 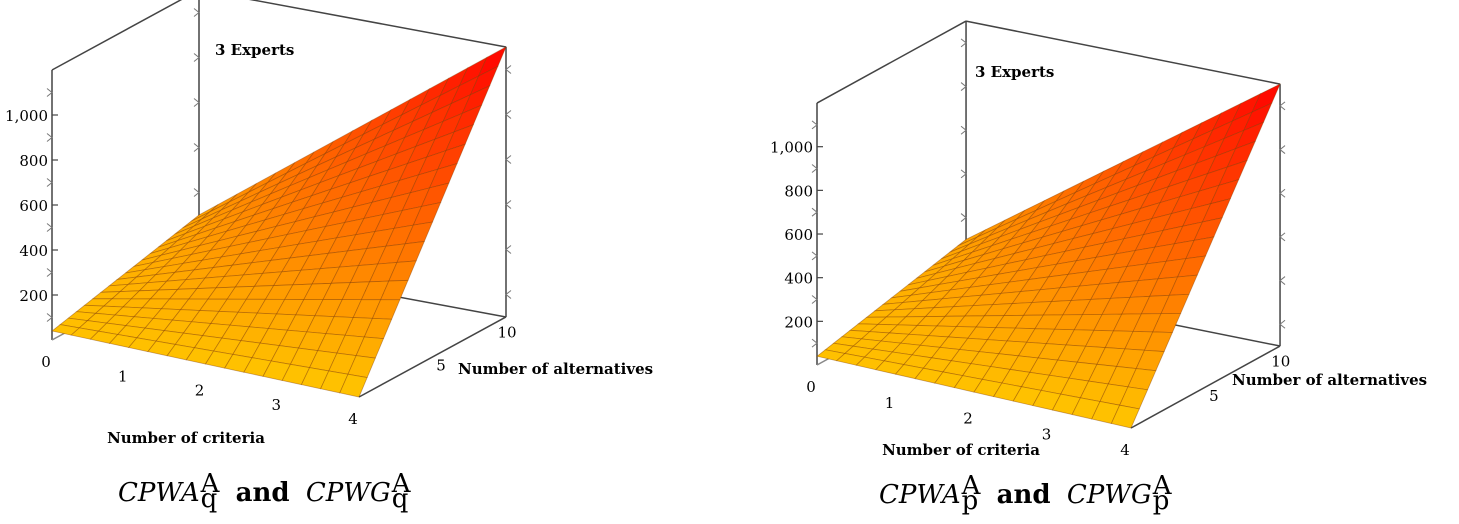 What do you see at coordinates (33, 161) in the screenshot?
I see `z-tick-label: 800` at bounding box center [33, 161].